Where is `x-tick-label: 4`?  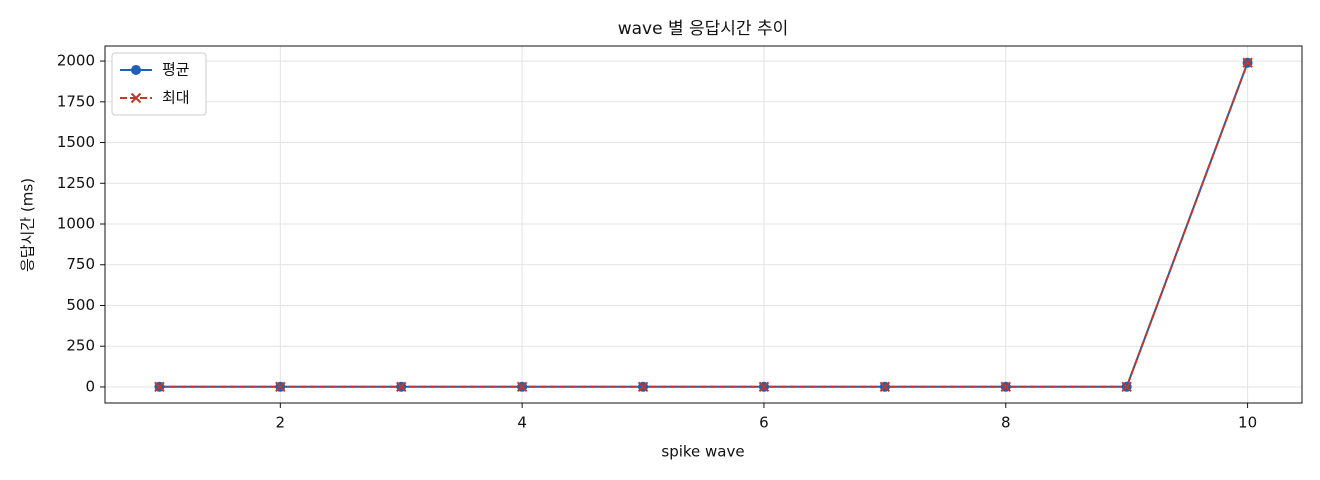
x-tick-label: 4 is located at coordinates (522, 423).